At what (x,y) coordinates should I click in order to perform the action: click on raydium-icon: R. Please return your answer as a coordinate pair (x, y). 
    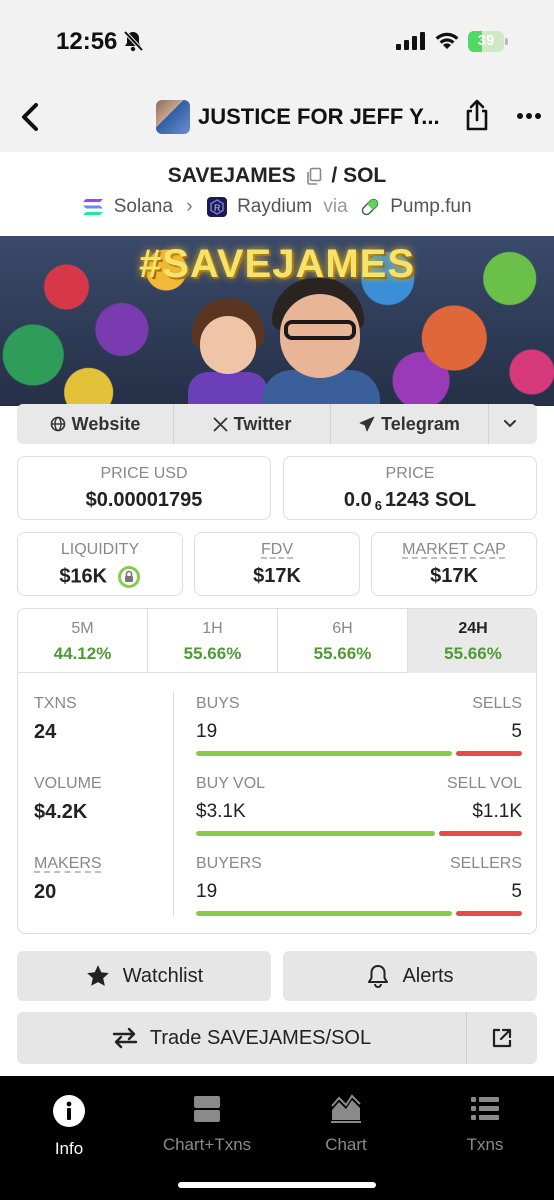
    Looking at the image, I should click on (216, 207).